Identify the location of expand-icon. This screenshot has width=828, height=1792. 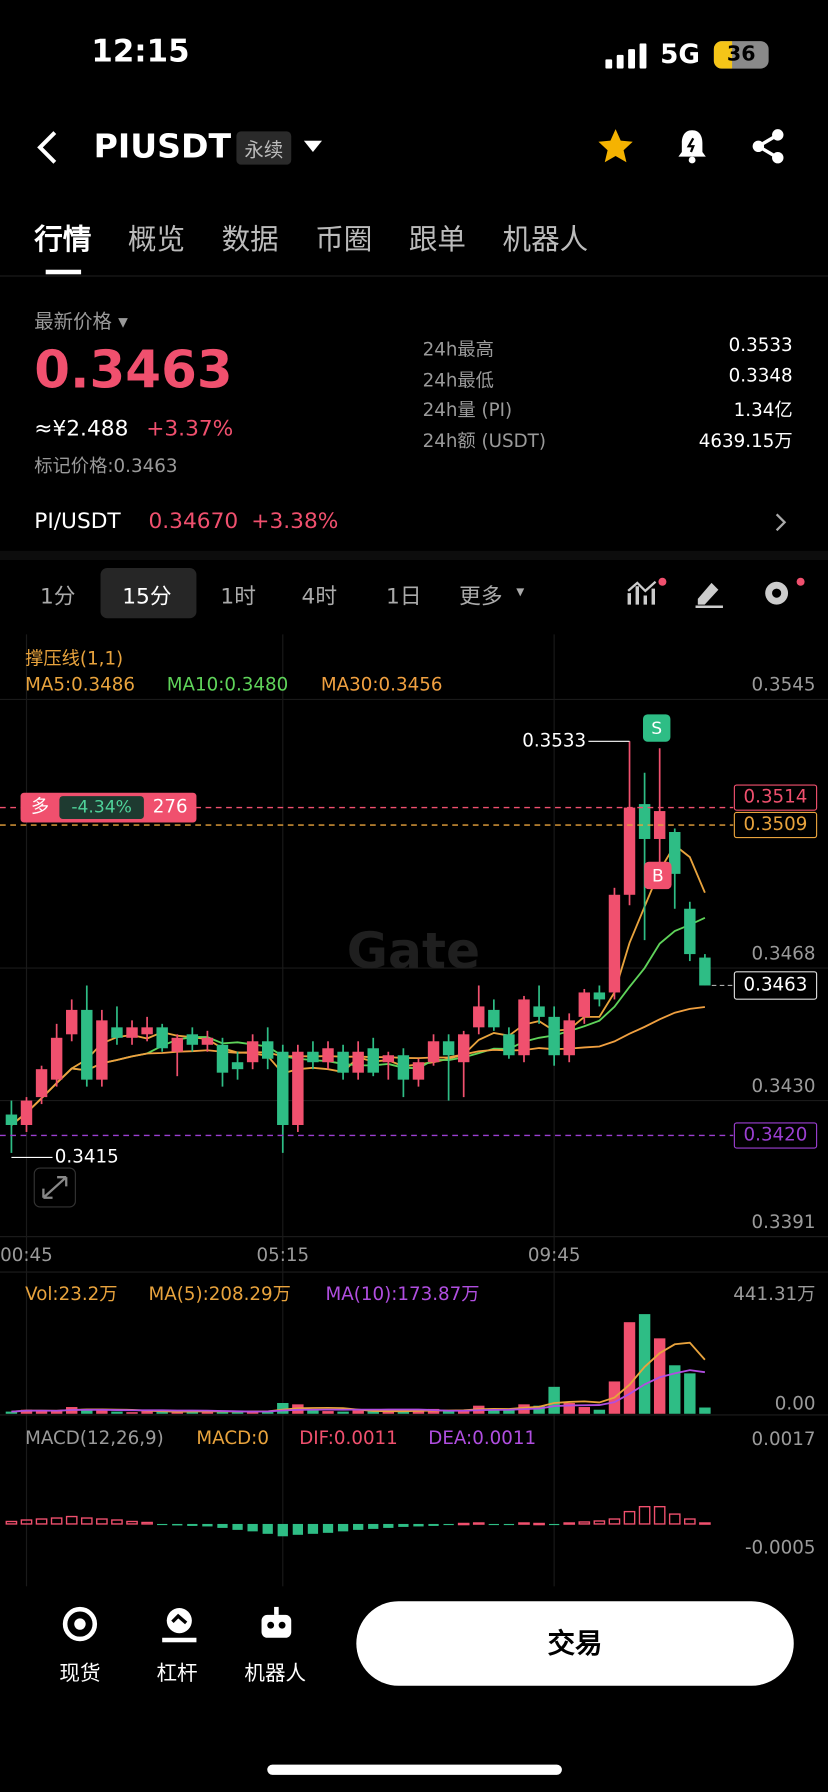
(55, 1187).